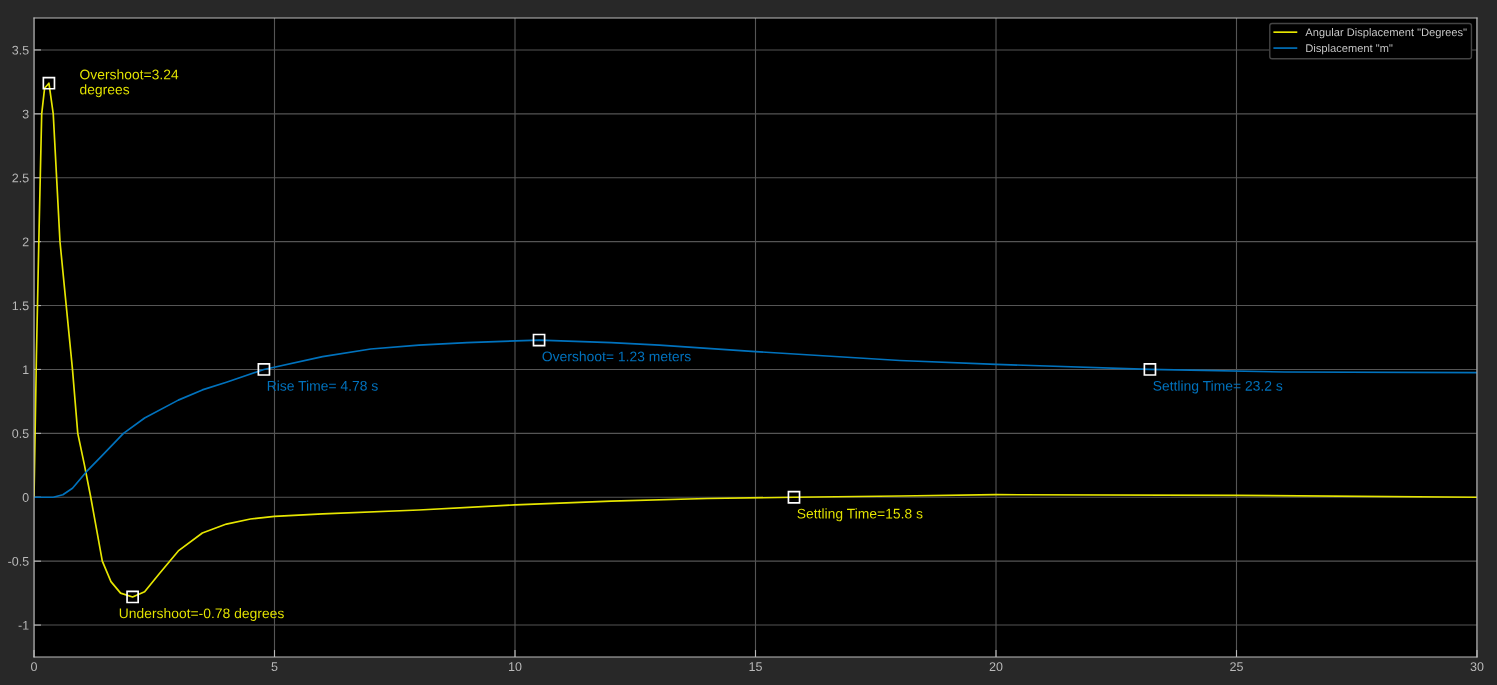 Image resolution: width=1497 pixels, height=685 pixels. What do you see at coordinates (26, 369) in the screenshot?
I see `y-tick-label: 1` at bounding box center [26, 369].